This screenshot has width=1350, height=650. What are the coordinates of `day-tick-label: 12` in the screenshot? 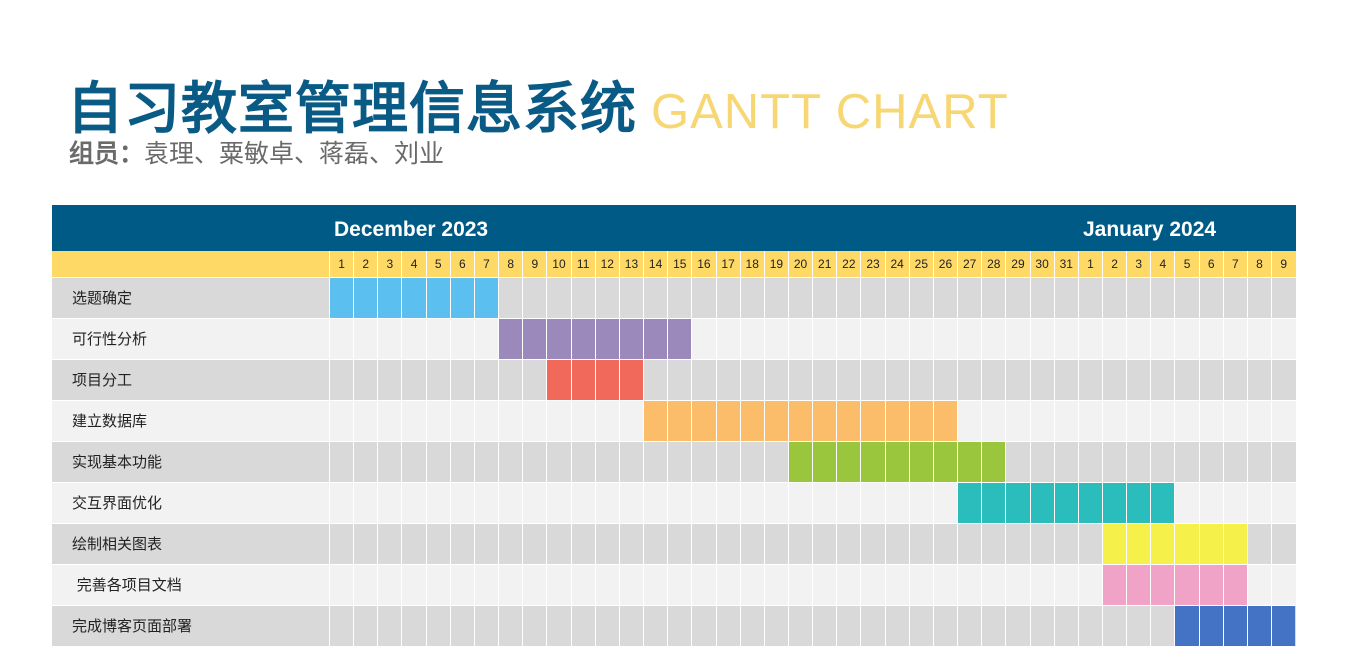 It's located at (606, 264).